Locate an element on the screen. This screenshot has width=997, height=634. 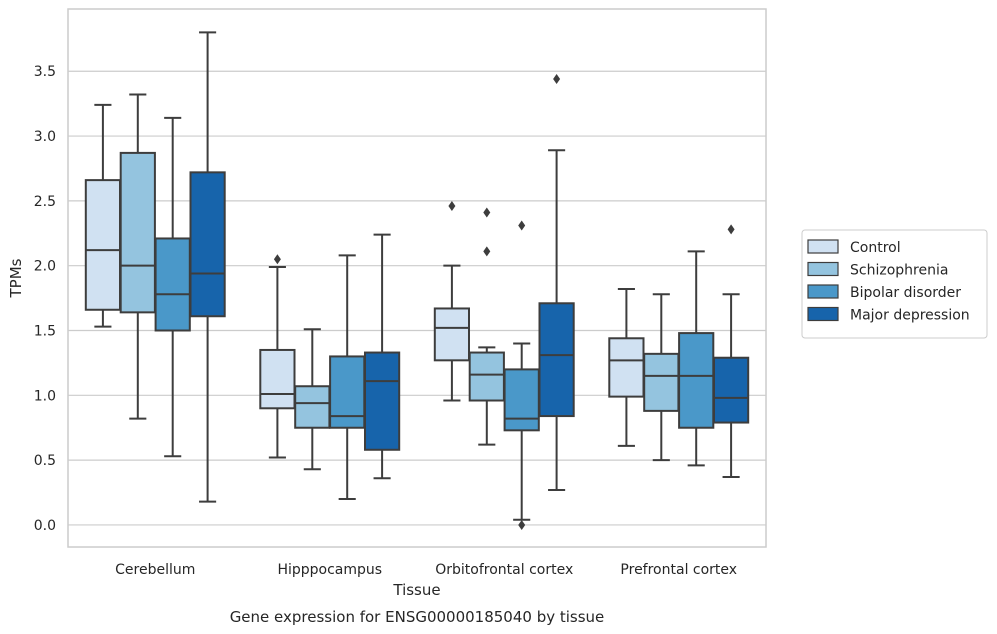
y-tick-labels: 0.0 0.5 1.0 1.5 2.0 2.5 3.0 3.5 is located at coordinates (45, 299).